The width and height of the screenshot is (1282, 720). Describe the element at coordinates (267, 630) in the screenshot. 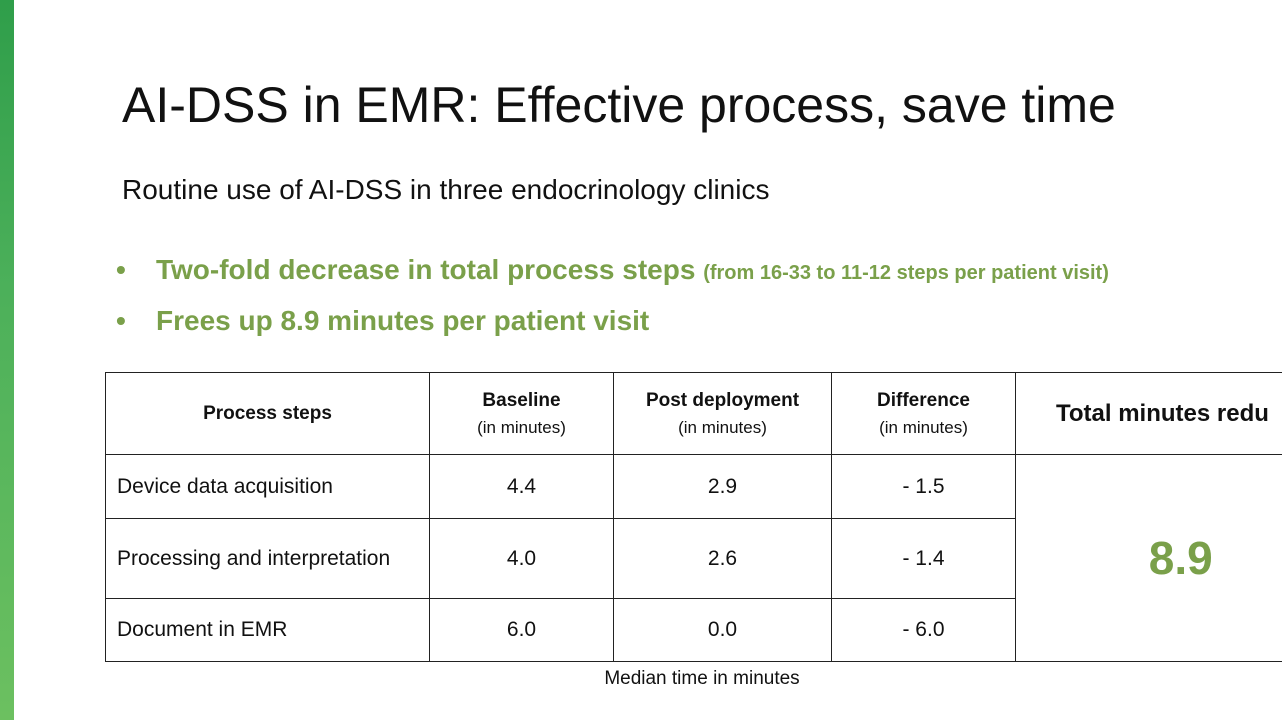

I see `cell: Document in EMR` at that location.